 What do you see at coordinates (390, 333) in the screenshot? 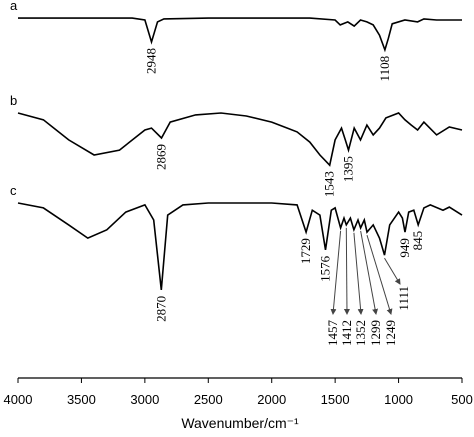
I see `peak-label: 1249` at bounding box center [390, 333].